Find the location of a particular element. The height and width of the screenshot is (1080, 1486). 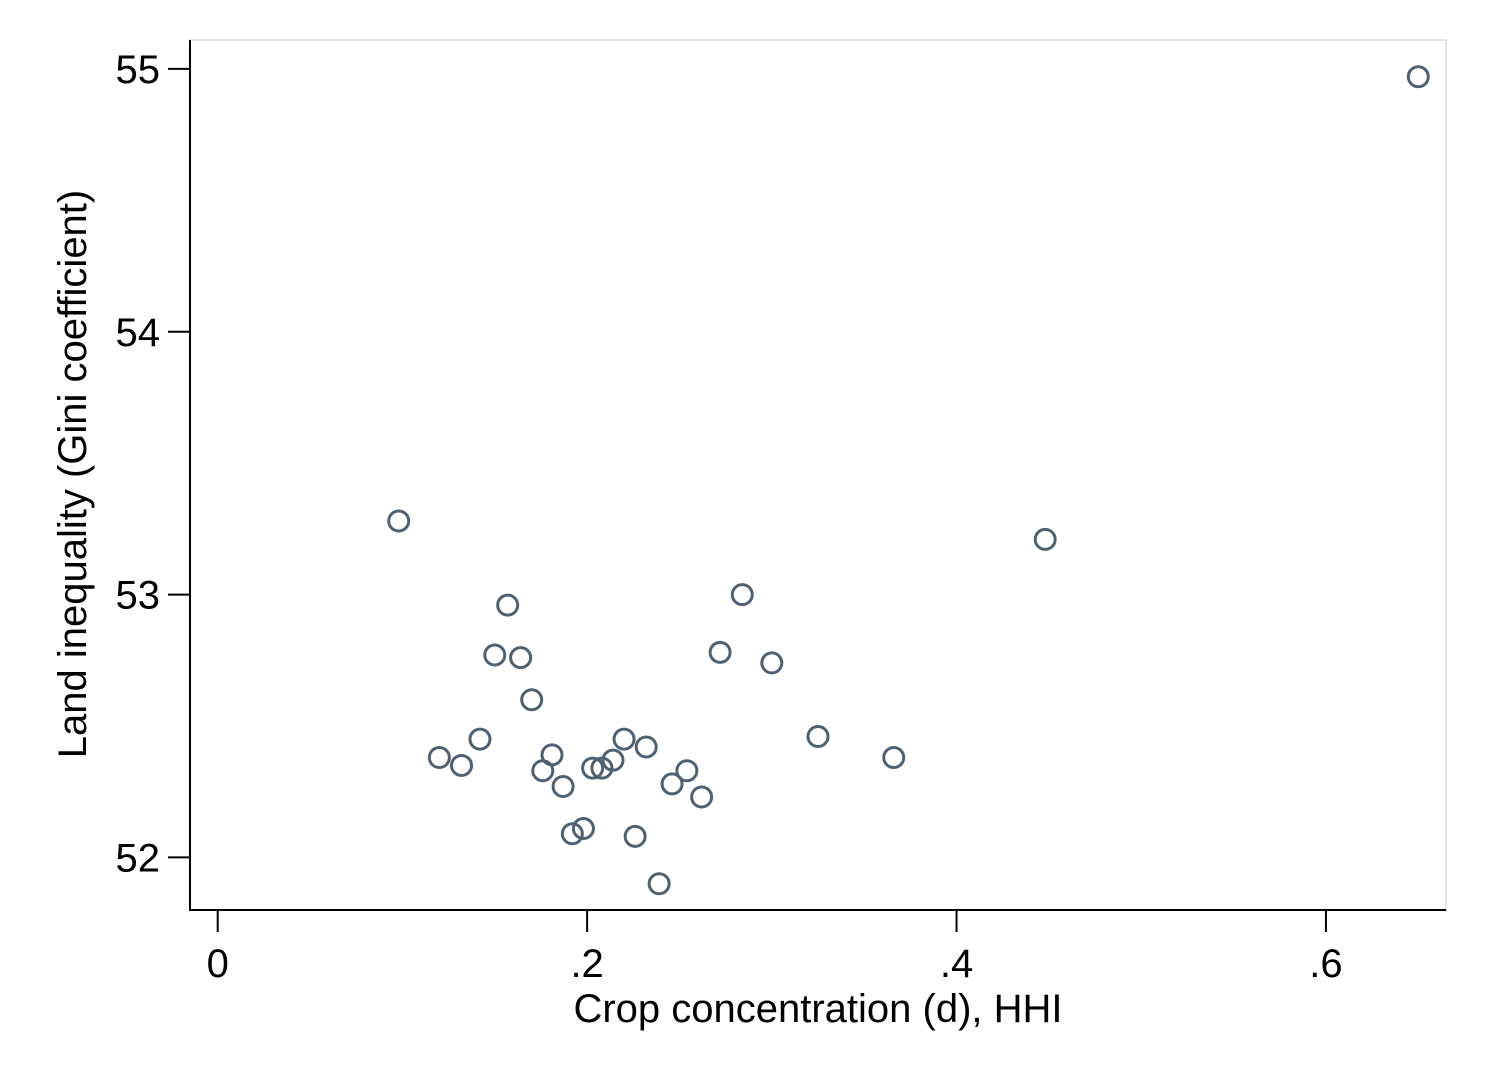

y-axis-ticks: 52 53 54 55 is located at coordinates (153, 464).